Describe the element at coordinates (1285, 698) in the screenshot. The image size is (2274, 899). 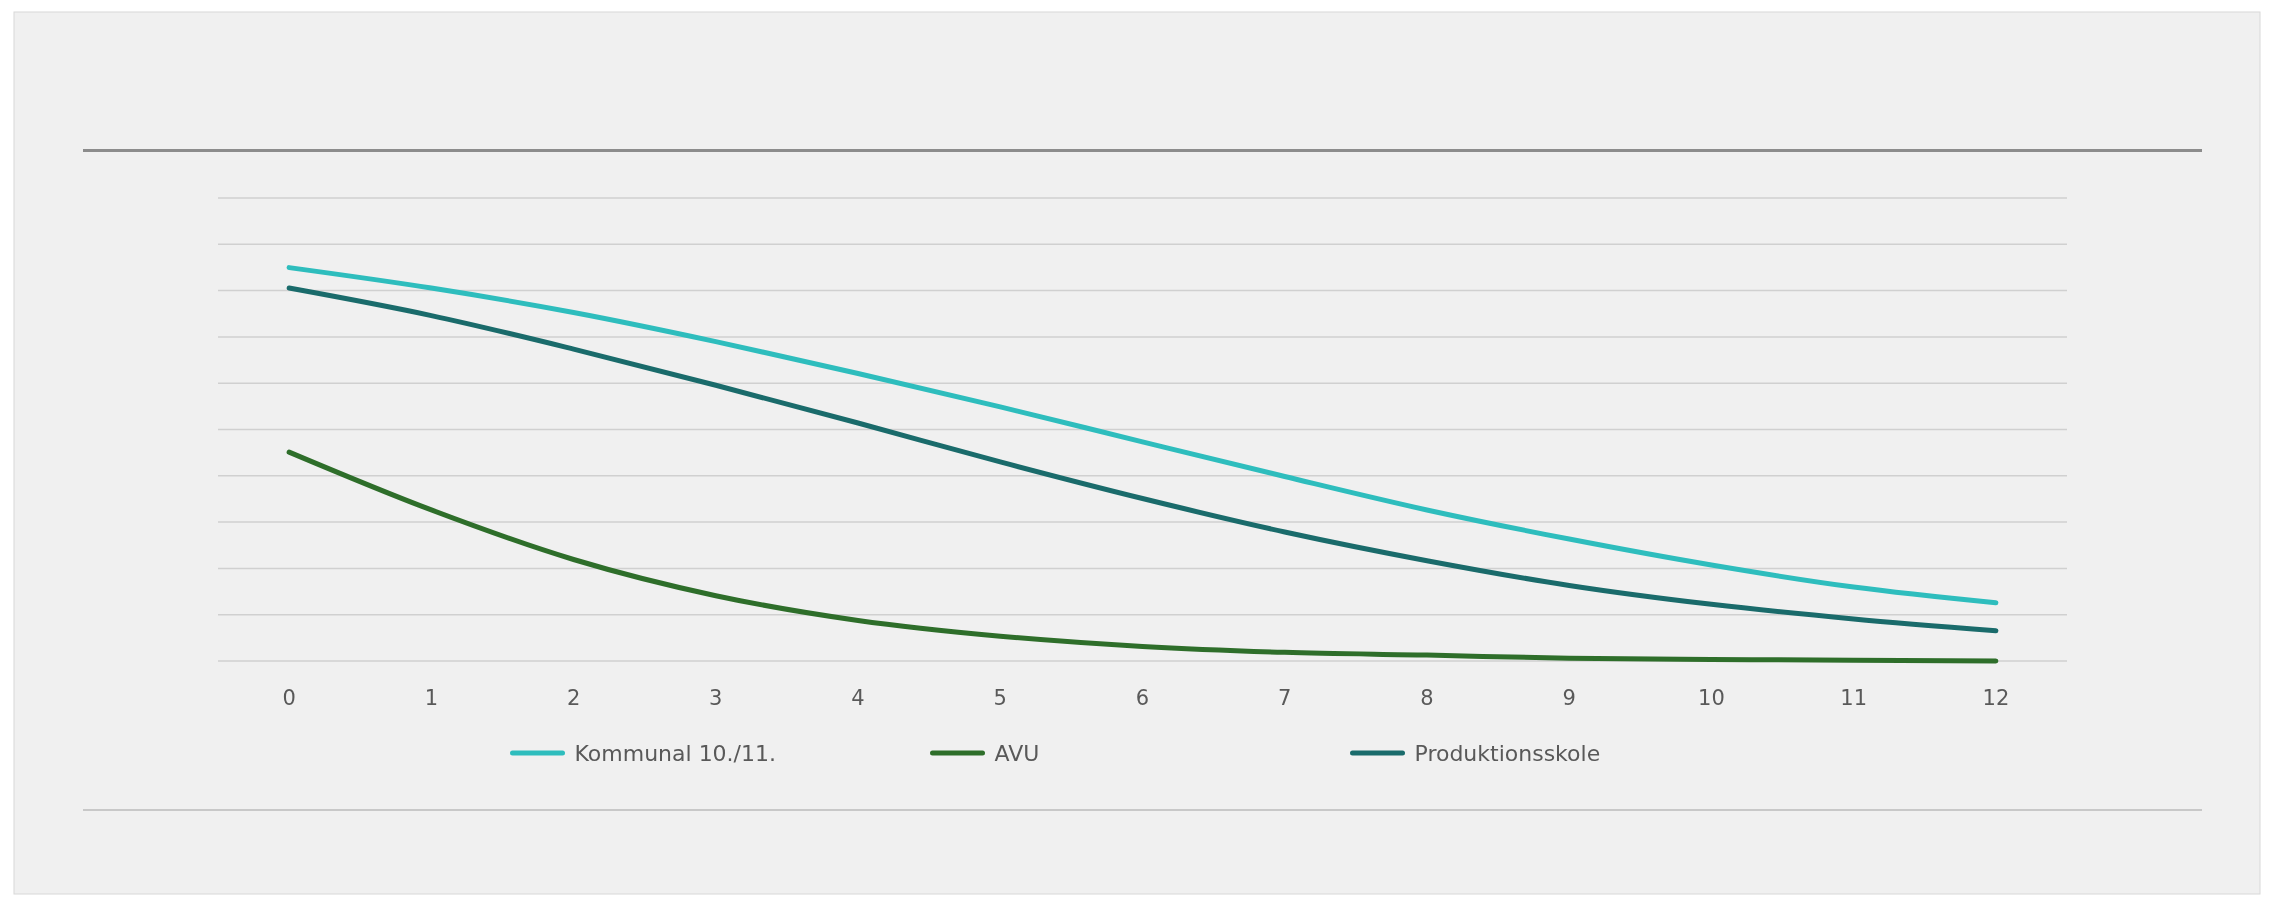
I see `x-tick-label: 7` at that location.